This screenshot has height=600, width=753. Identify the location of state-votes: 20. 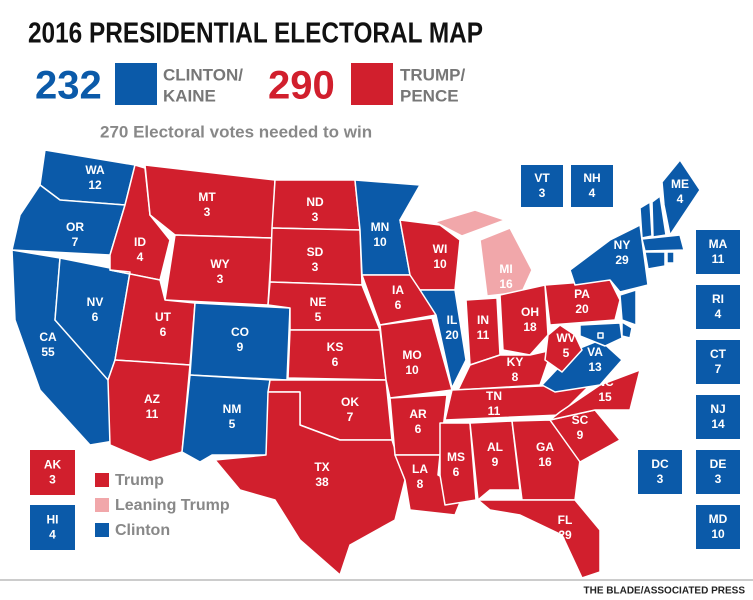
(452, 335).